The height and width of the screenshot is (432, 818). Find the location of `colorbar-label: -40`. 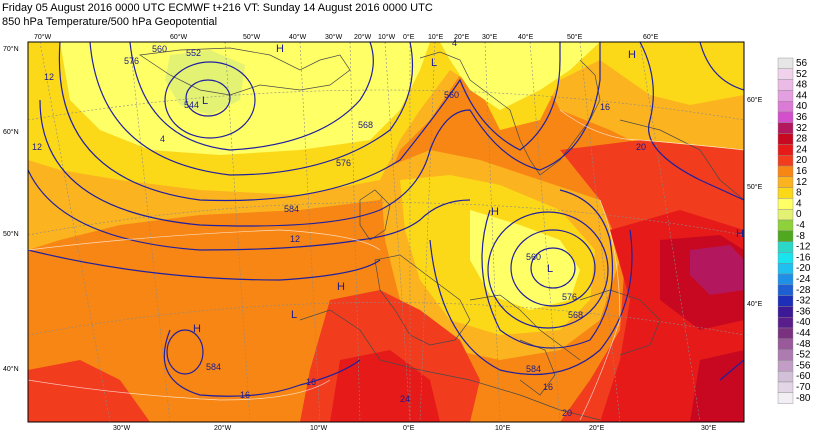

colorbar-label: -40 is located at coordinates (803, 322).